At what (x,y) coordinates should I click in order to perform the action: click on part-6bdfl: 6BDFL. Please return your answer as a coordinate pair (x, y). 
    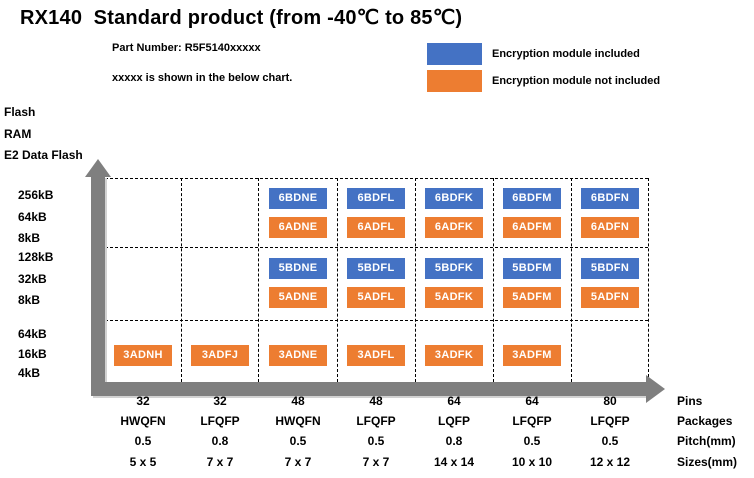
    Looking at the image, I should click on (376, 198).